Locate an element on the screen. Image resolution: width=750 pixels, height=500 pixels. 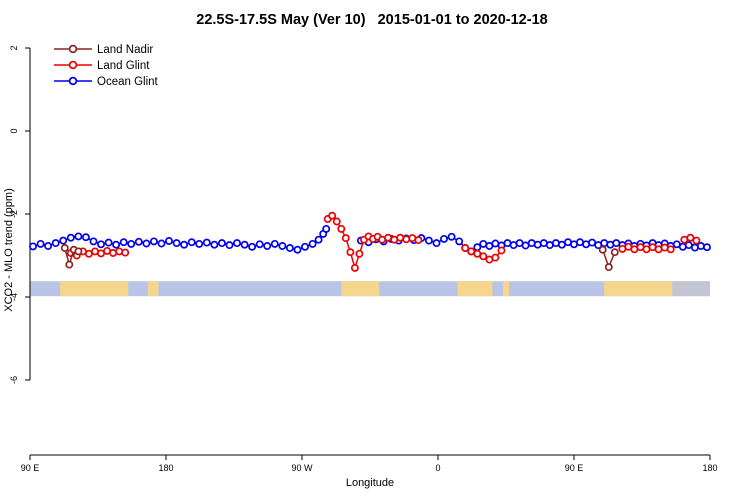
legend-label-land-glint: Land Glint is located at coordinates (123, 66).